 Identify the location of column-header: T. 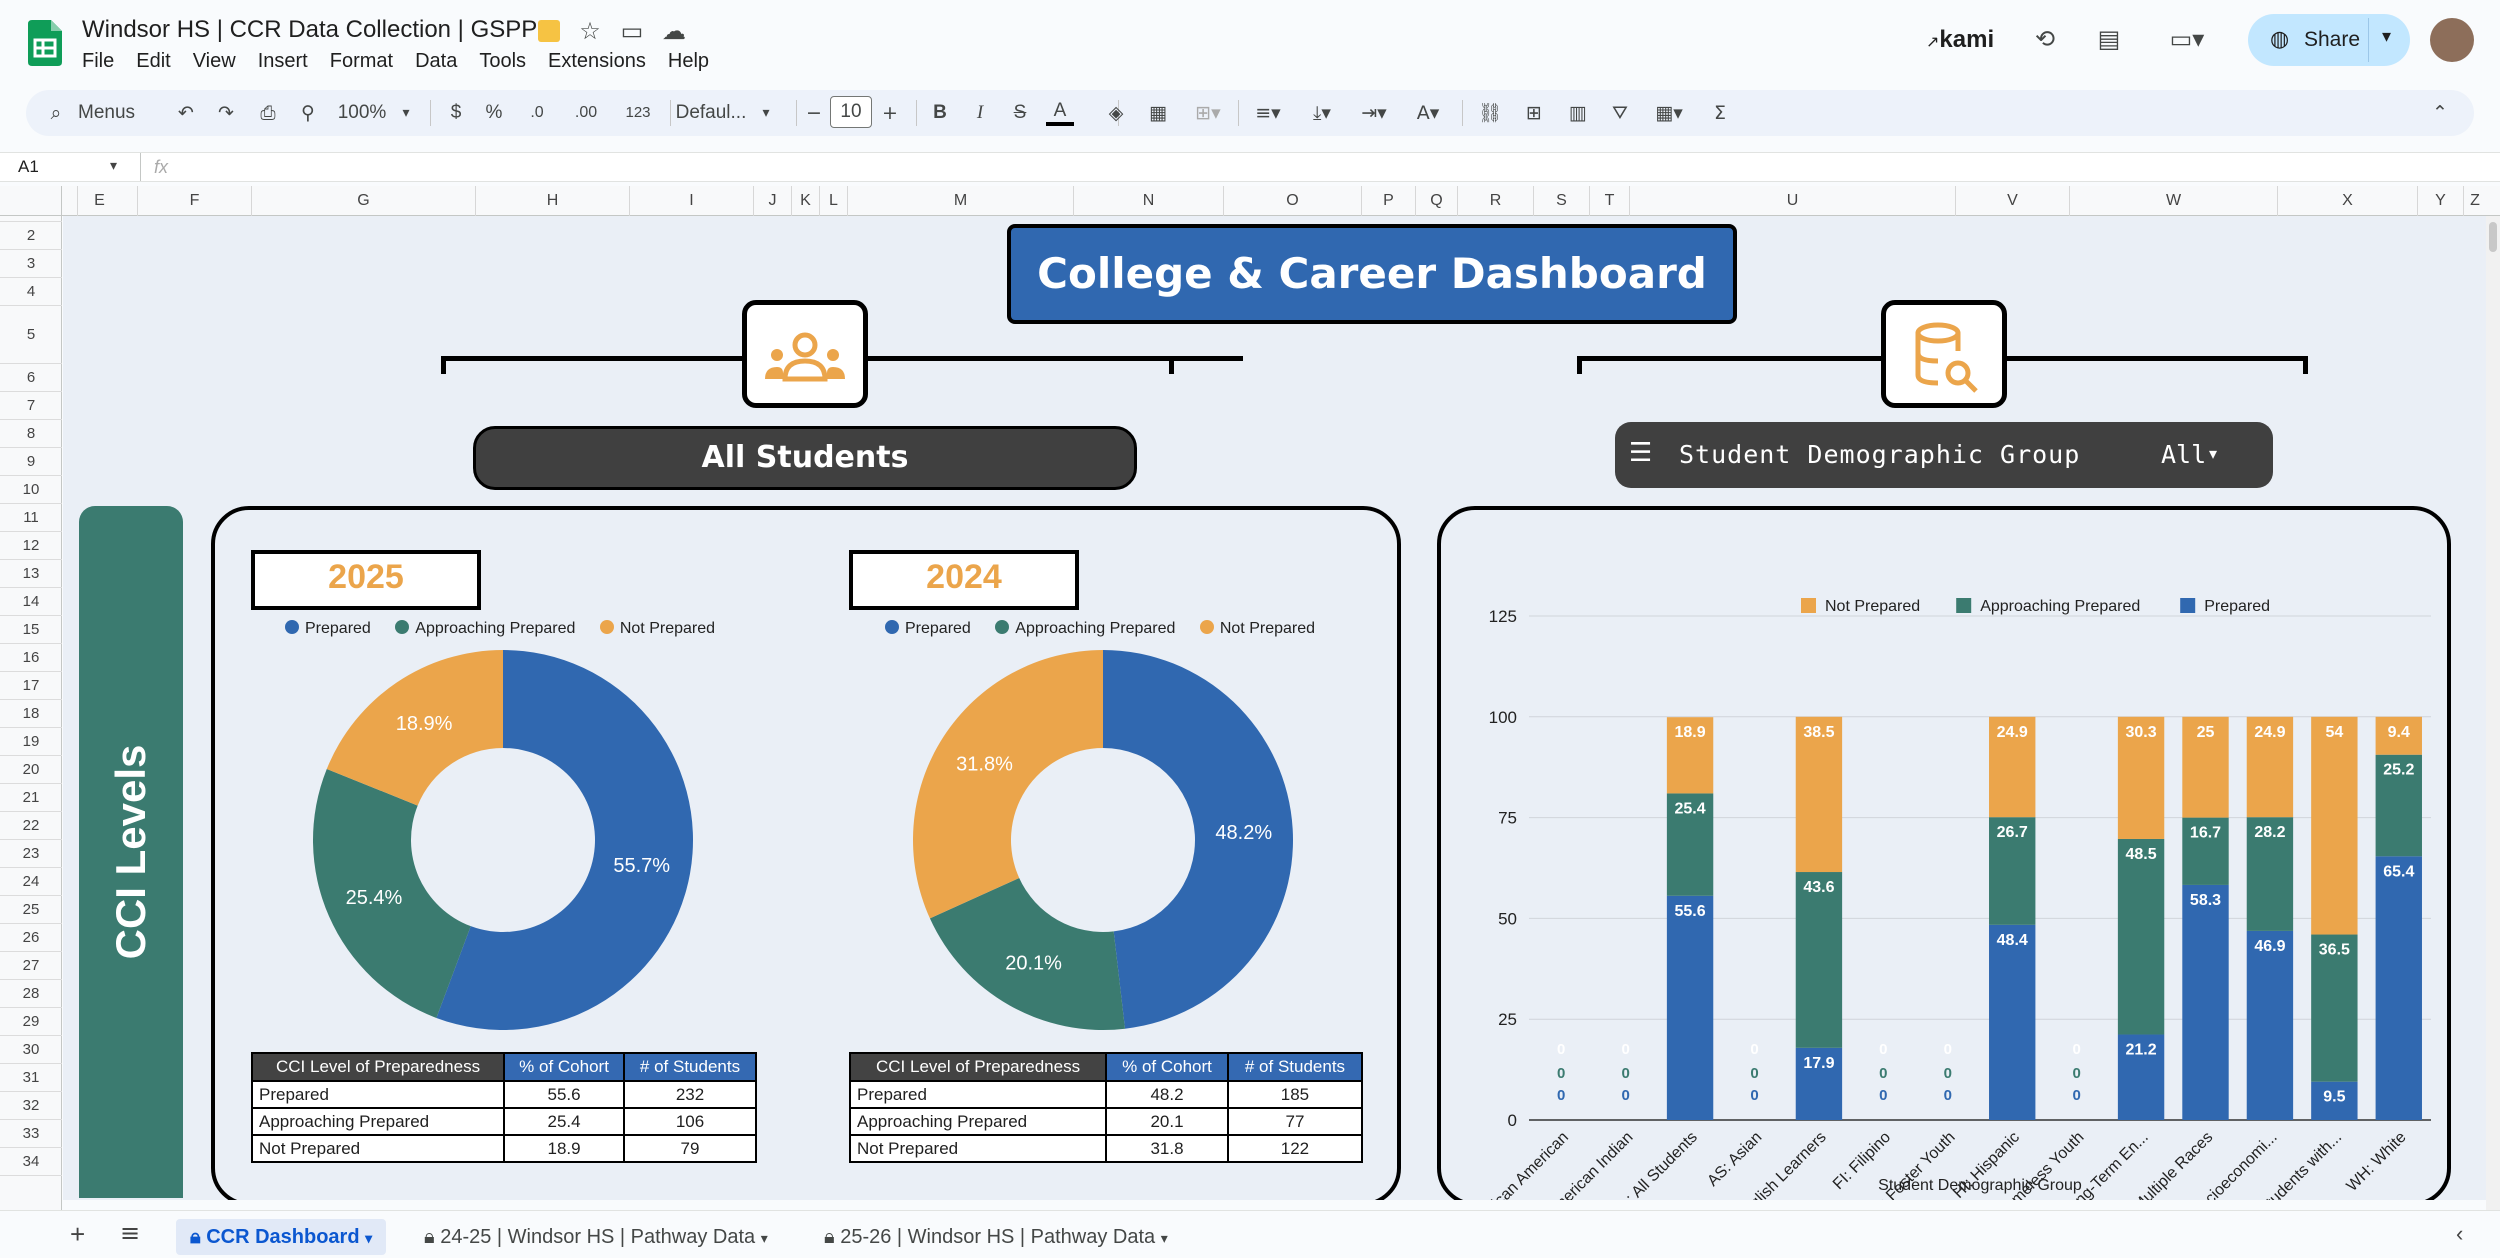
(1610, 201).